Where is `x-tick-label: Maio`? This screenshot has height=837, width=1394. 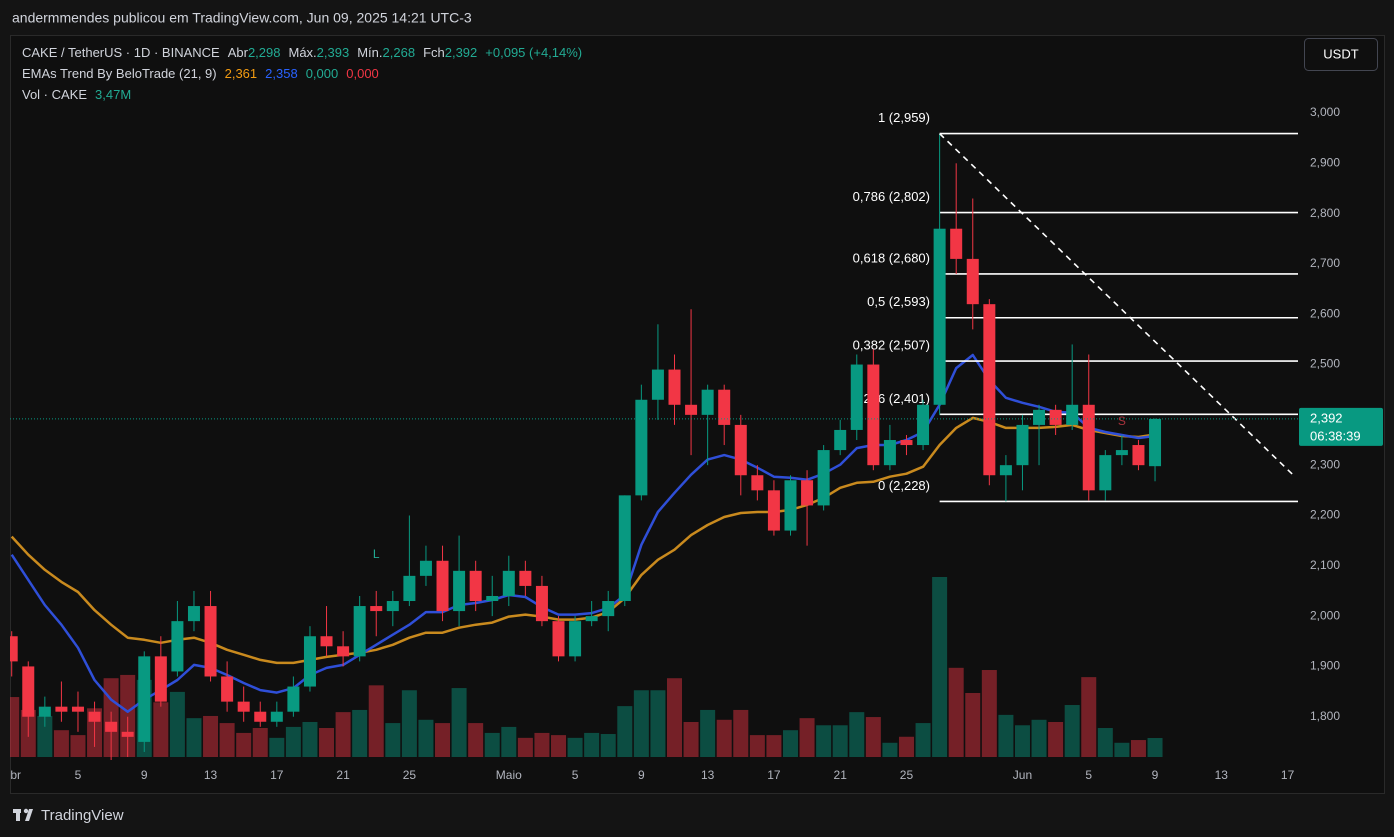 x-tick-label: Maio is located at coordinates (509, 775).